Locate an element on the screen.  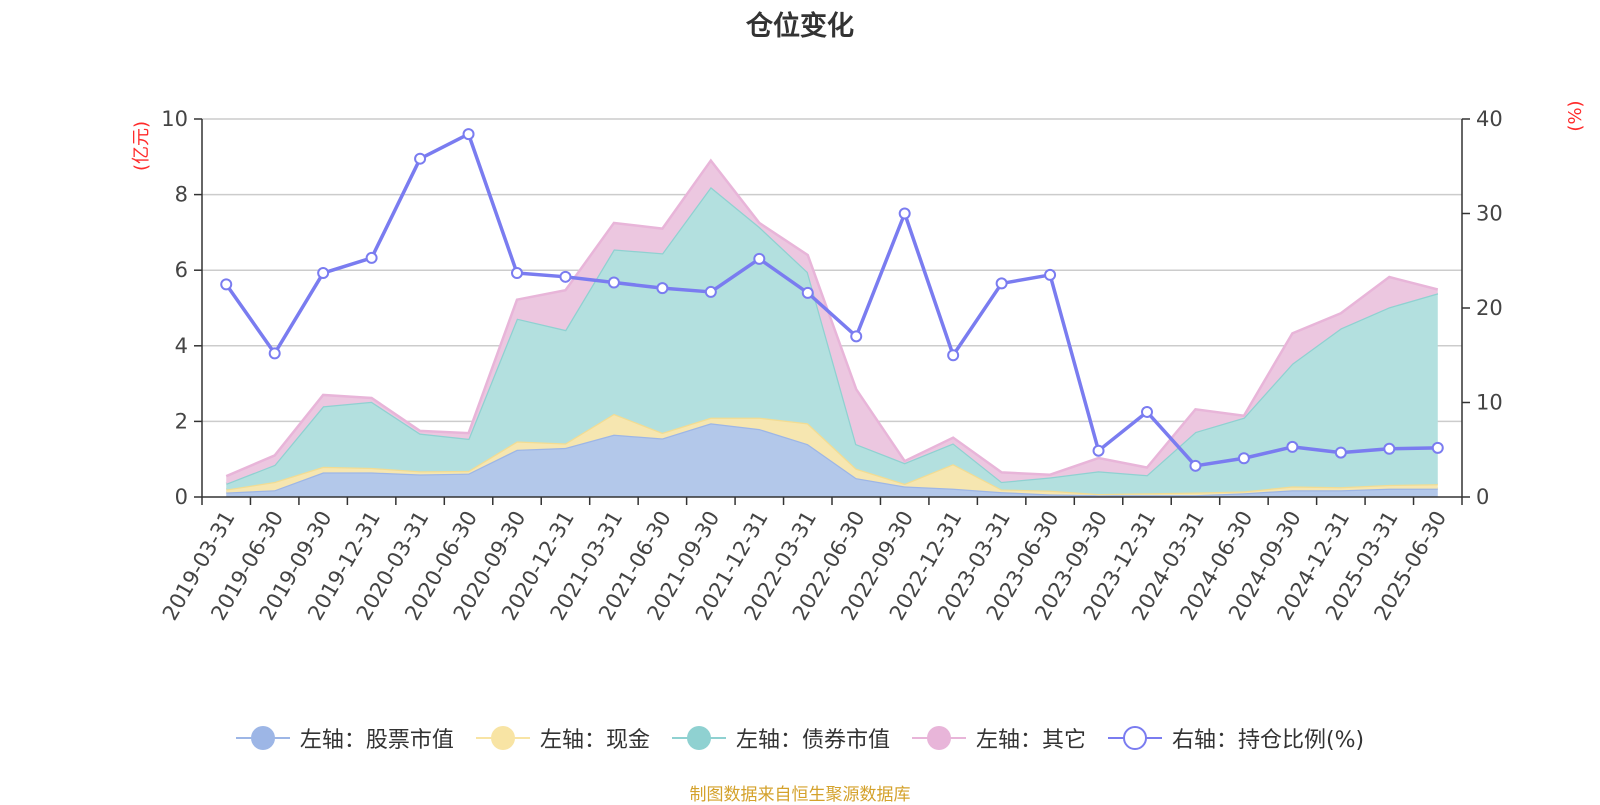
legend-label: 左轴：债券市值 is located at coordinates (812, 740).